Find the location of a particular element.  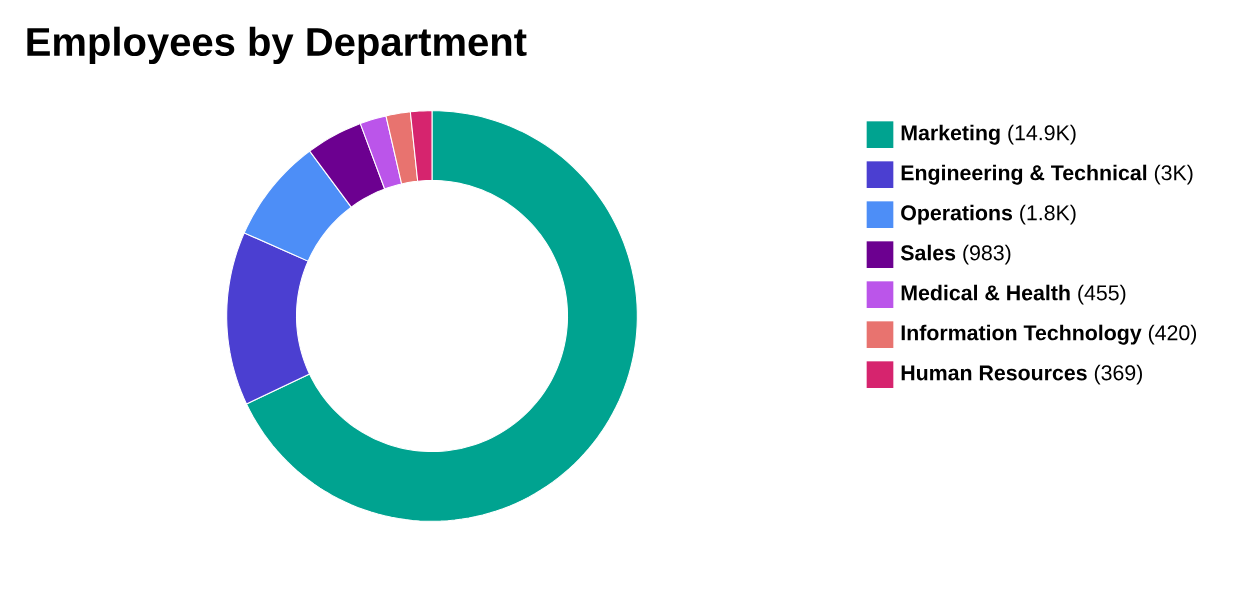

legend-label: Medical & Health is located at coordinates (985, 292).